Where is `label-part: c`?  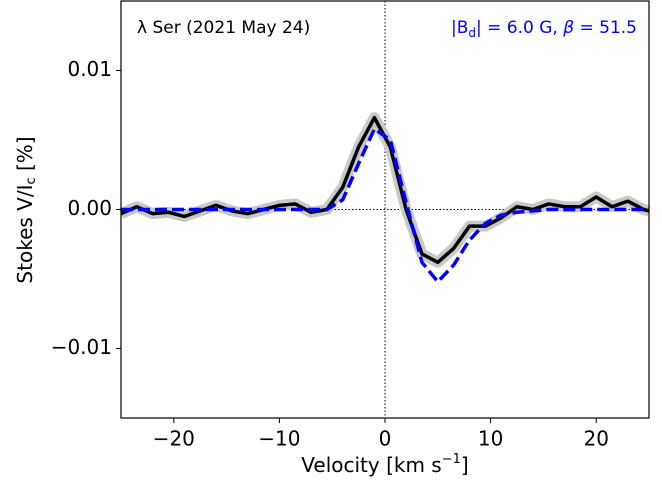
label-part: c is located at coordinates (31, 180).